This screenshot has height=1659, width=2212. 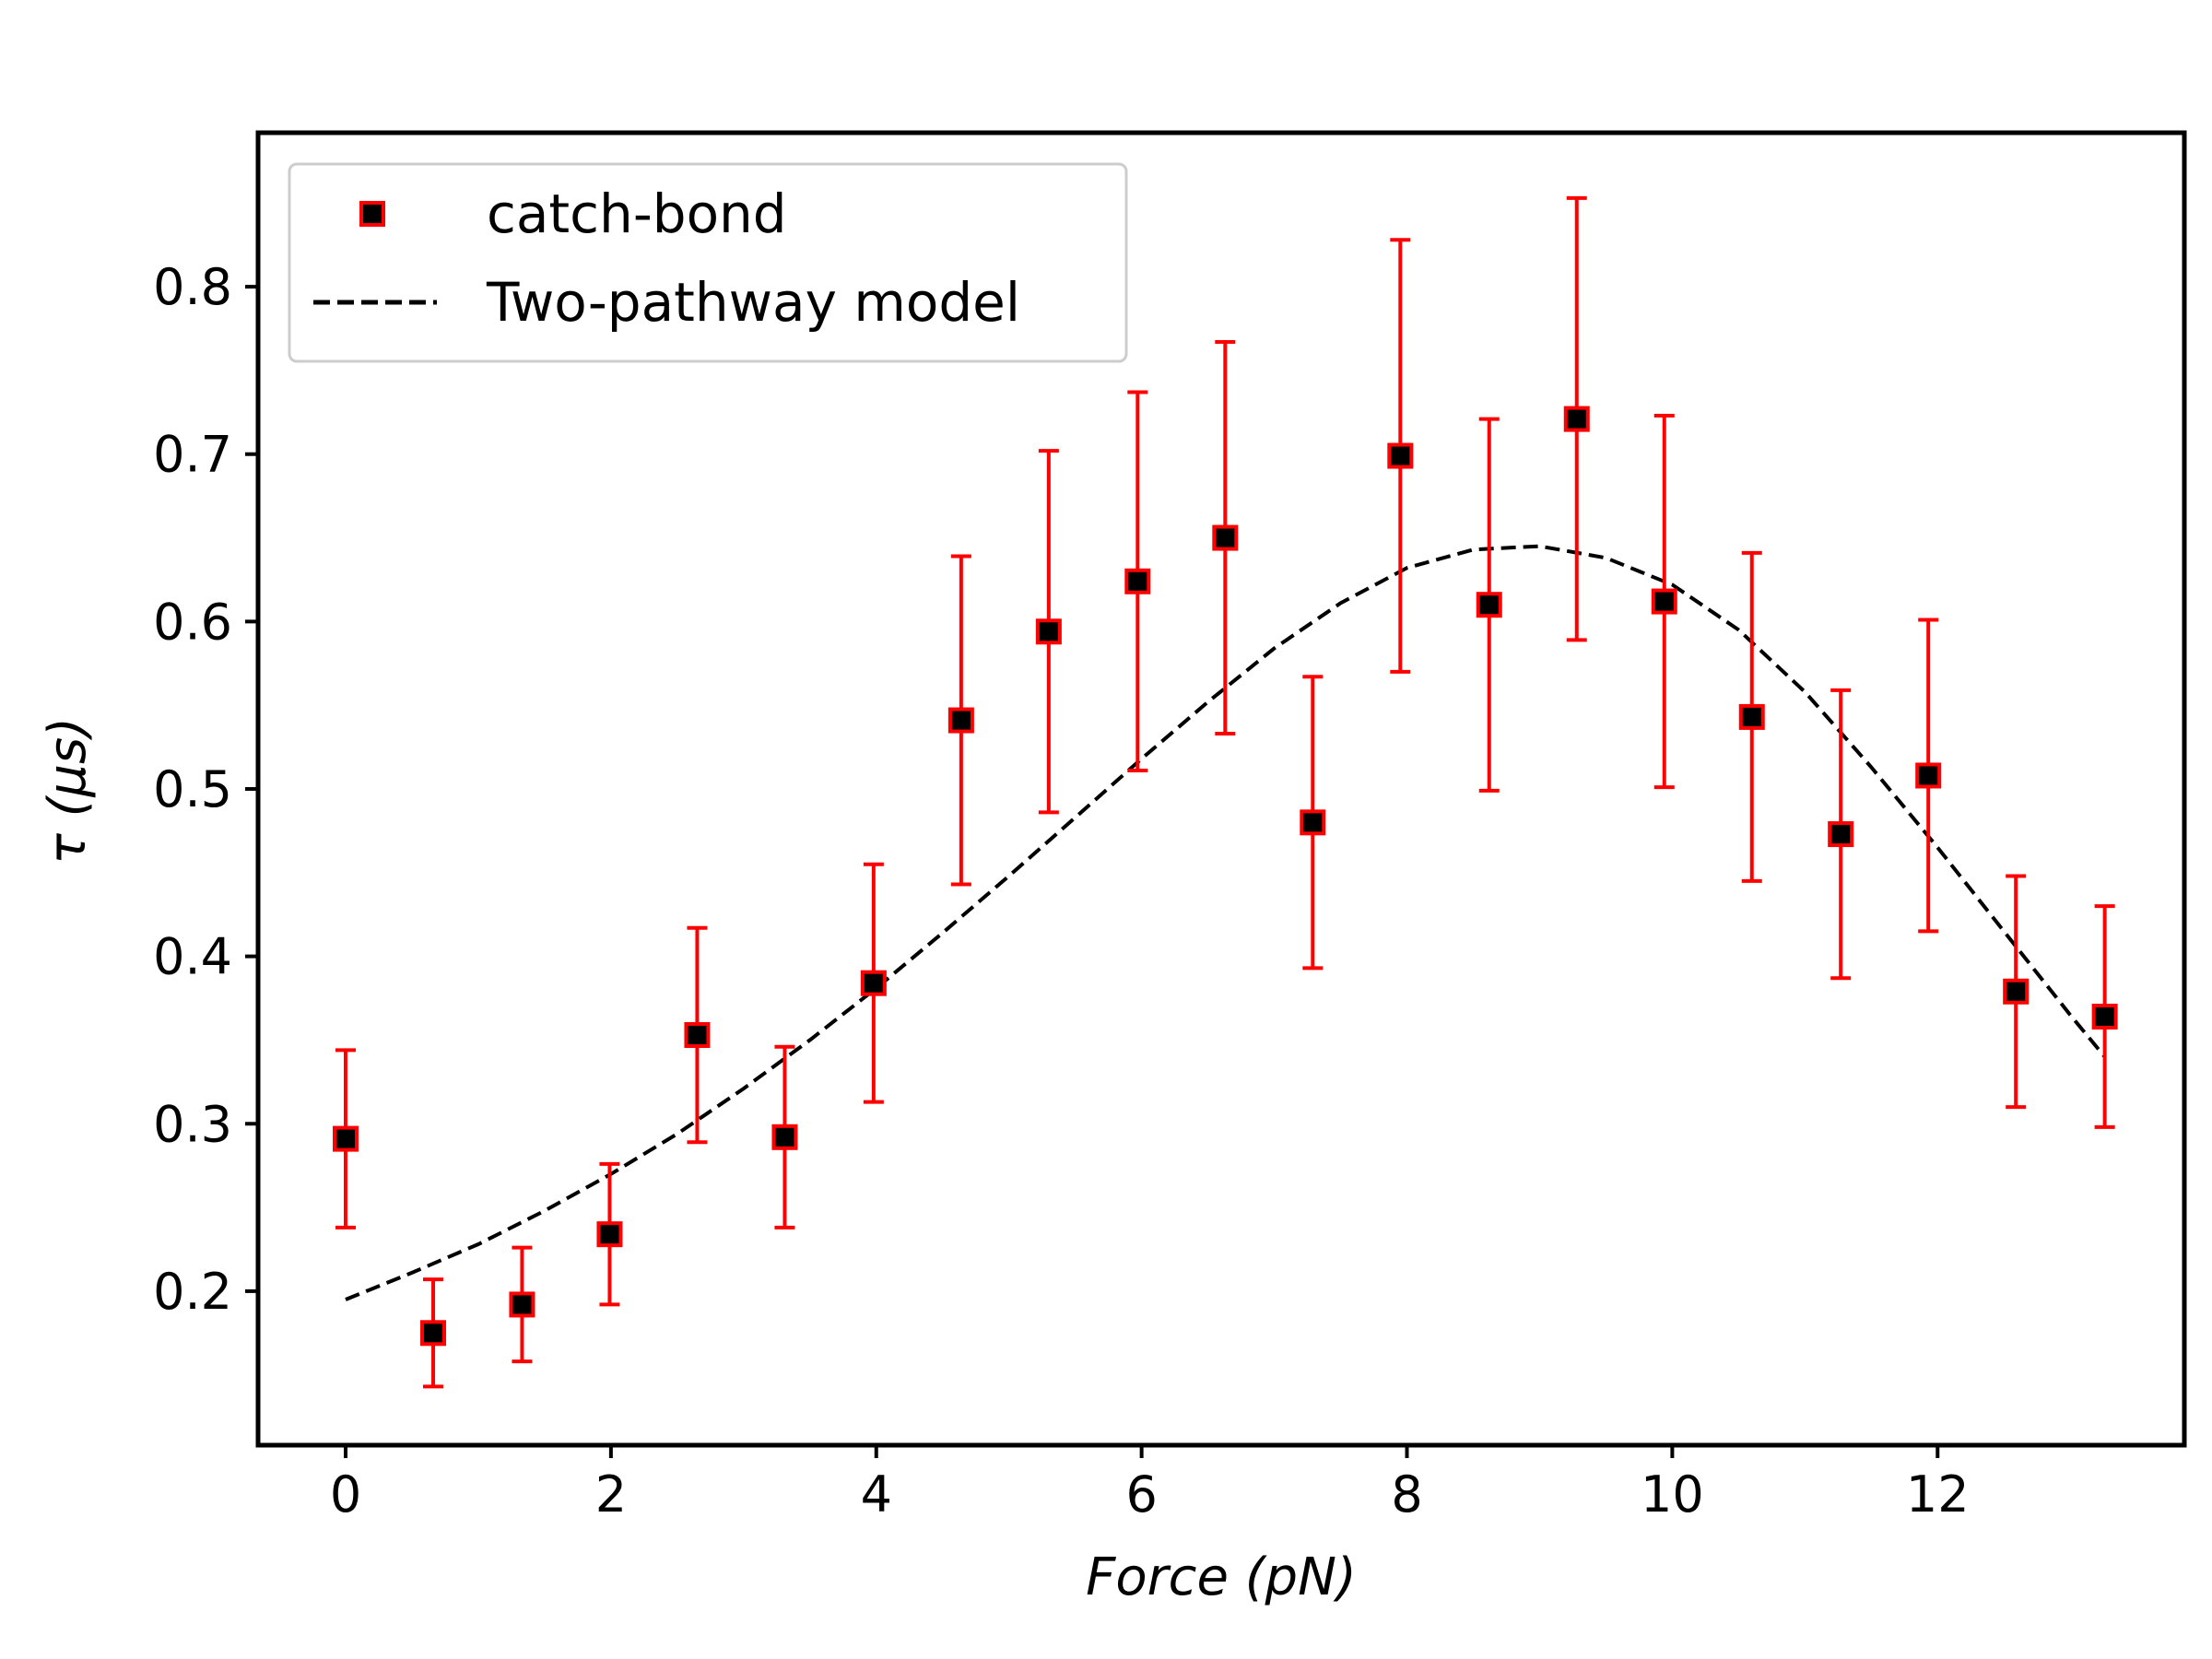 What do you see at coordinates (1938, 1494) in the screenshot?
I see `x-tick-label: 12` at bounding box center [1938, 1494].